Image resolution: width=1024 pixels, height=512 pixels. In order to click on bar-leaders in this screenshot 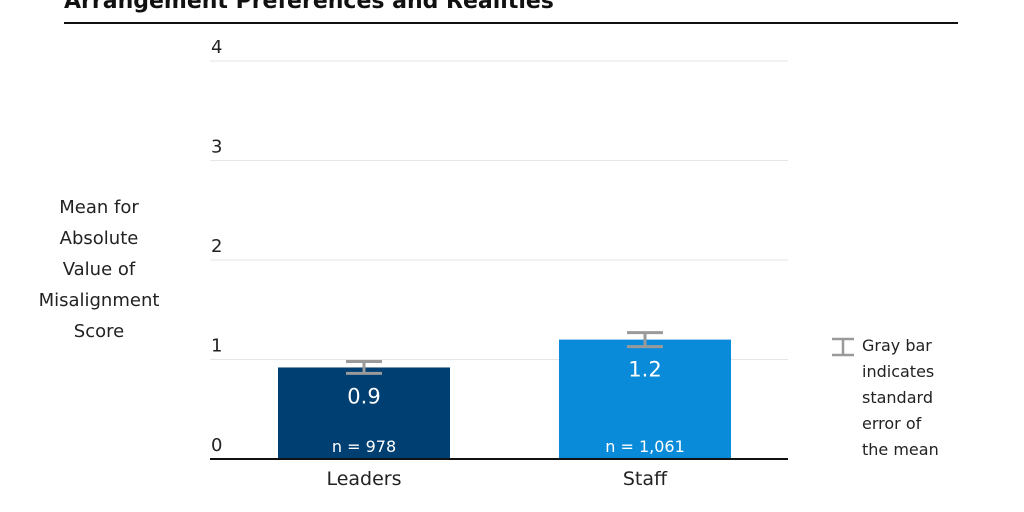, I will do `click(364, 413)`.